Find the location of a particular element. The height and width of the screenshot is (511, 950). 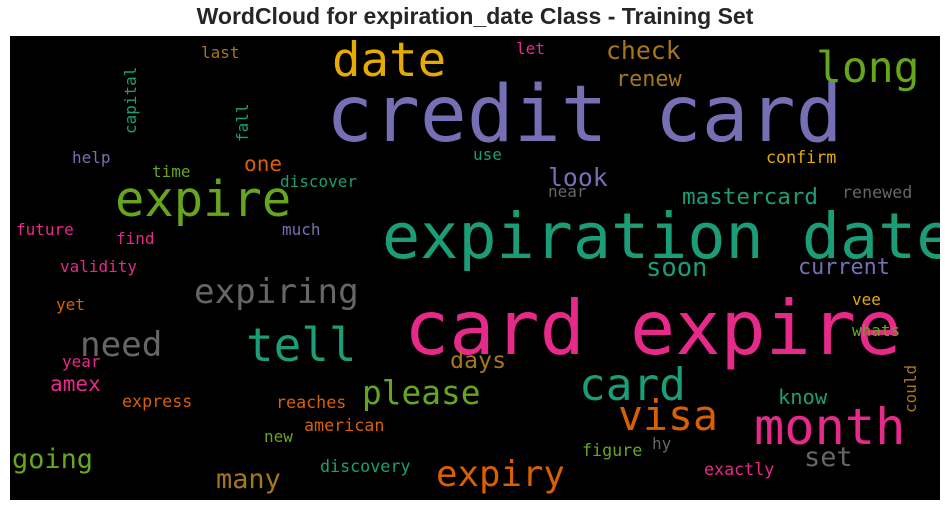

word-could: could is located at coordinates (910, 389).